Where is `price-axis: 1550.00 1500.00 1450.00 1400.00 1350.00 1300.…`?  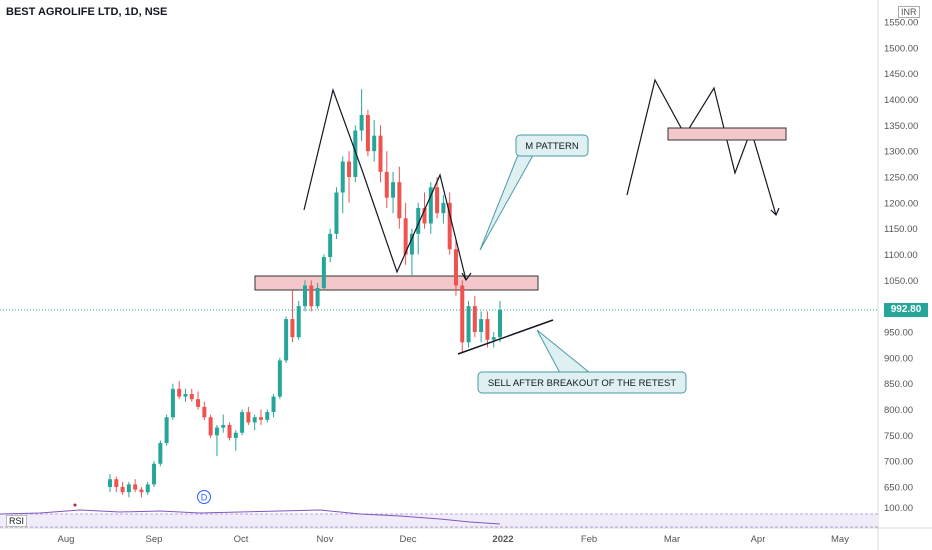 price-axis: 1550.00 1500.00 1450.00 1400.00 1350.00 1300.… is located at coordinates (901, 256).